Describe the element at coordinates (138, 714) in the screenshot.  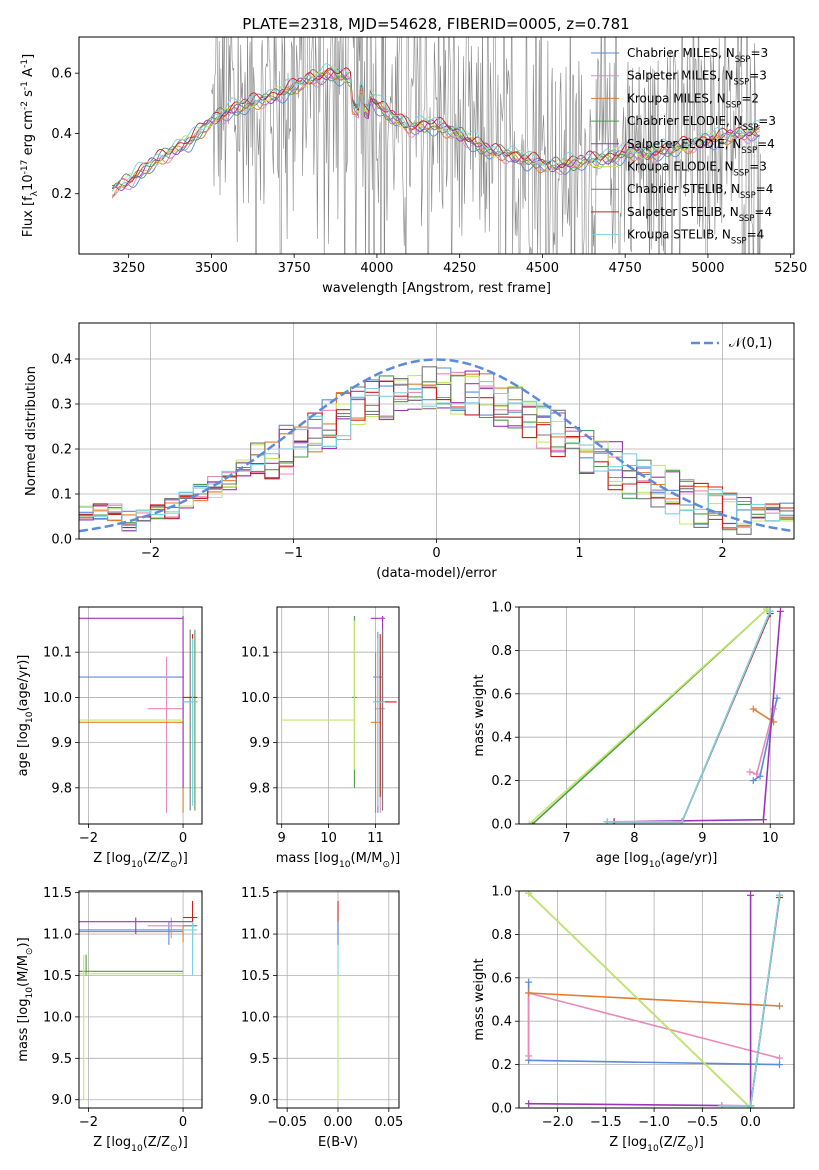
I see `plot-area-age-vs-Z` at that location.